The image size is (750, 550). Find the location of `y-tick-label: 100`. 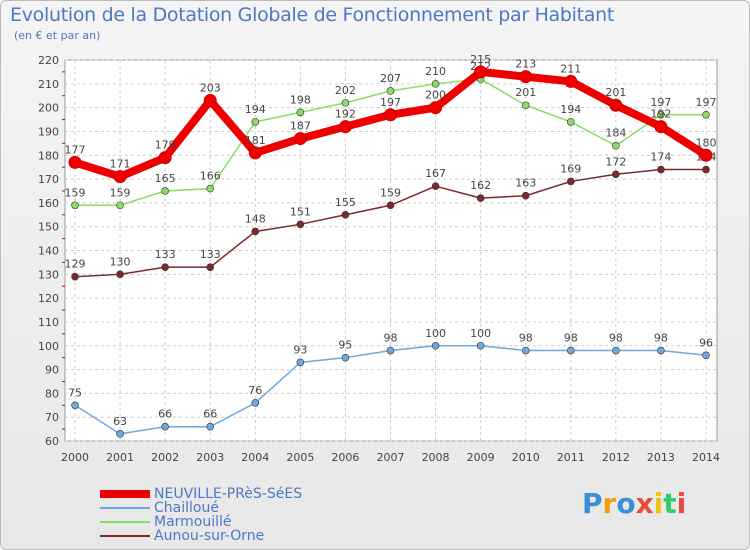

y-tick-label: 100 is located at coordinates (48, 346).